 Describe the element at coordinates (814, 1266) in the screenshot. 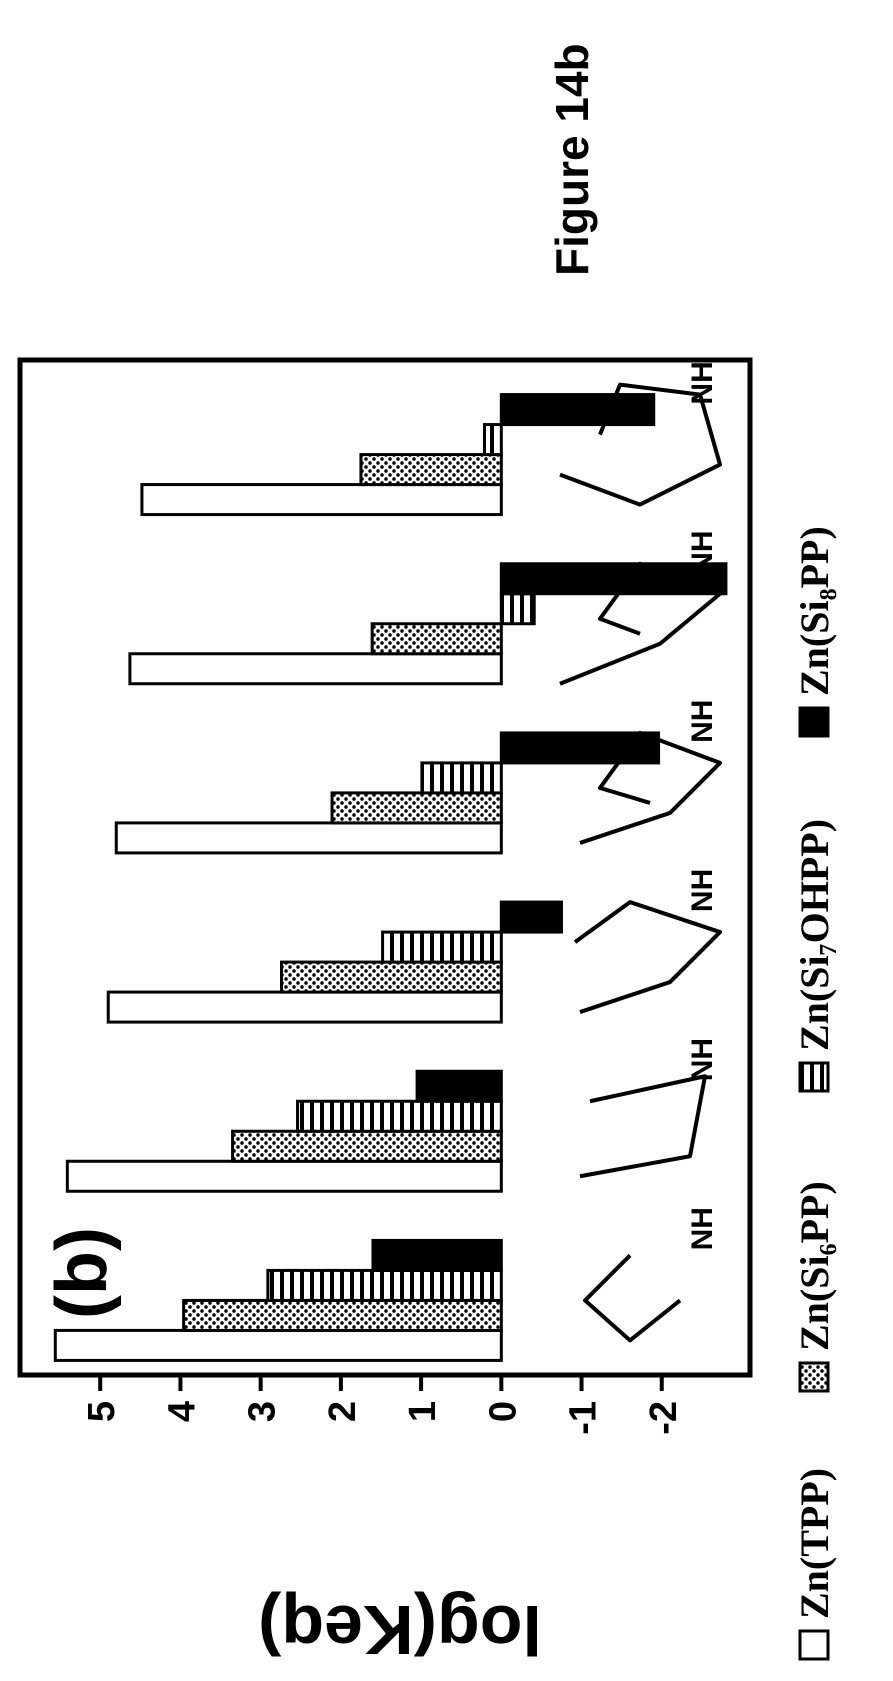

I see `legend-label: Zn(Si₆PP)` at that location.